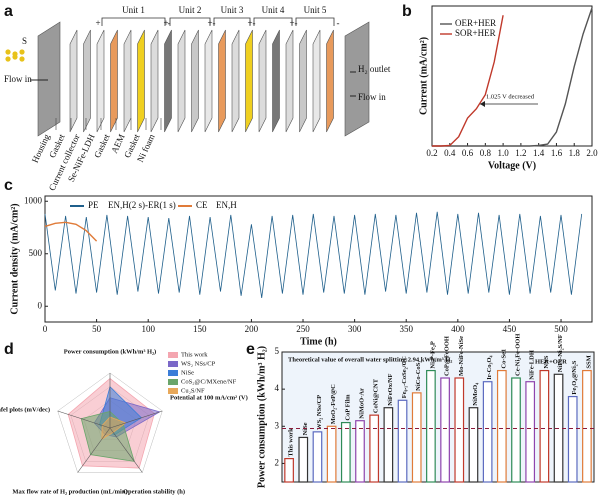 This screenshot has height=500, width=600. What do you see at coordinates (561, 329) in the screenshot?
I see `x-tick-label: 500` at bounding box center [561, 329].